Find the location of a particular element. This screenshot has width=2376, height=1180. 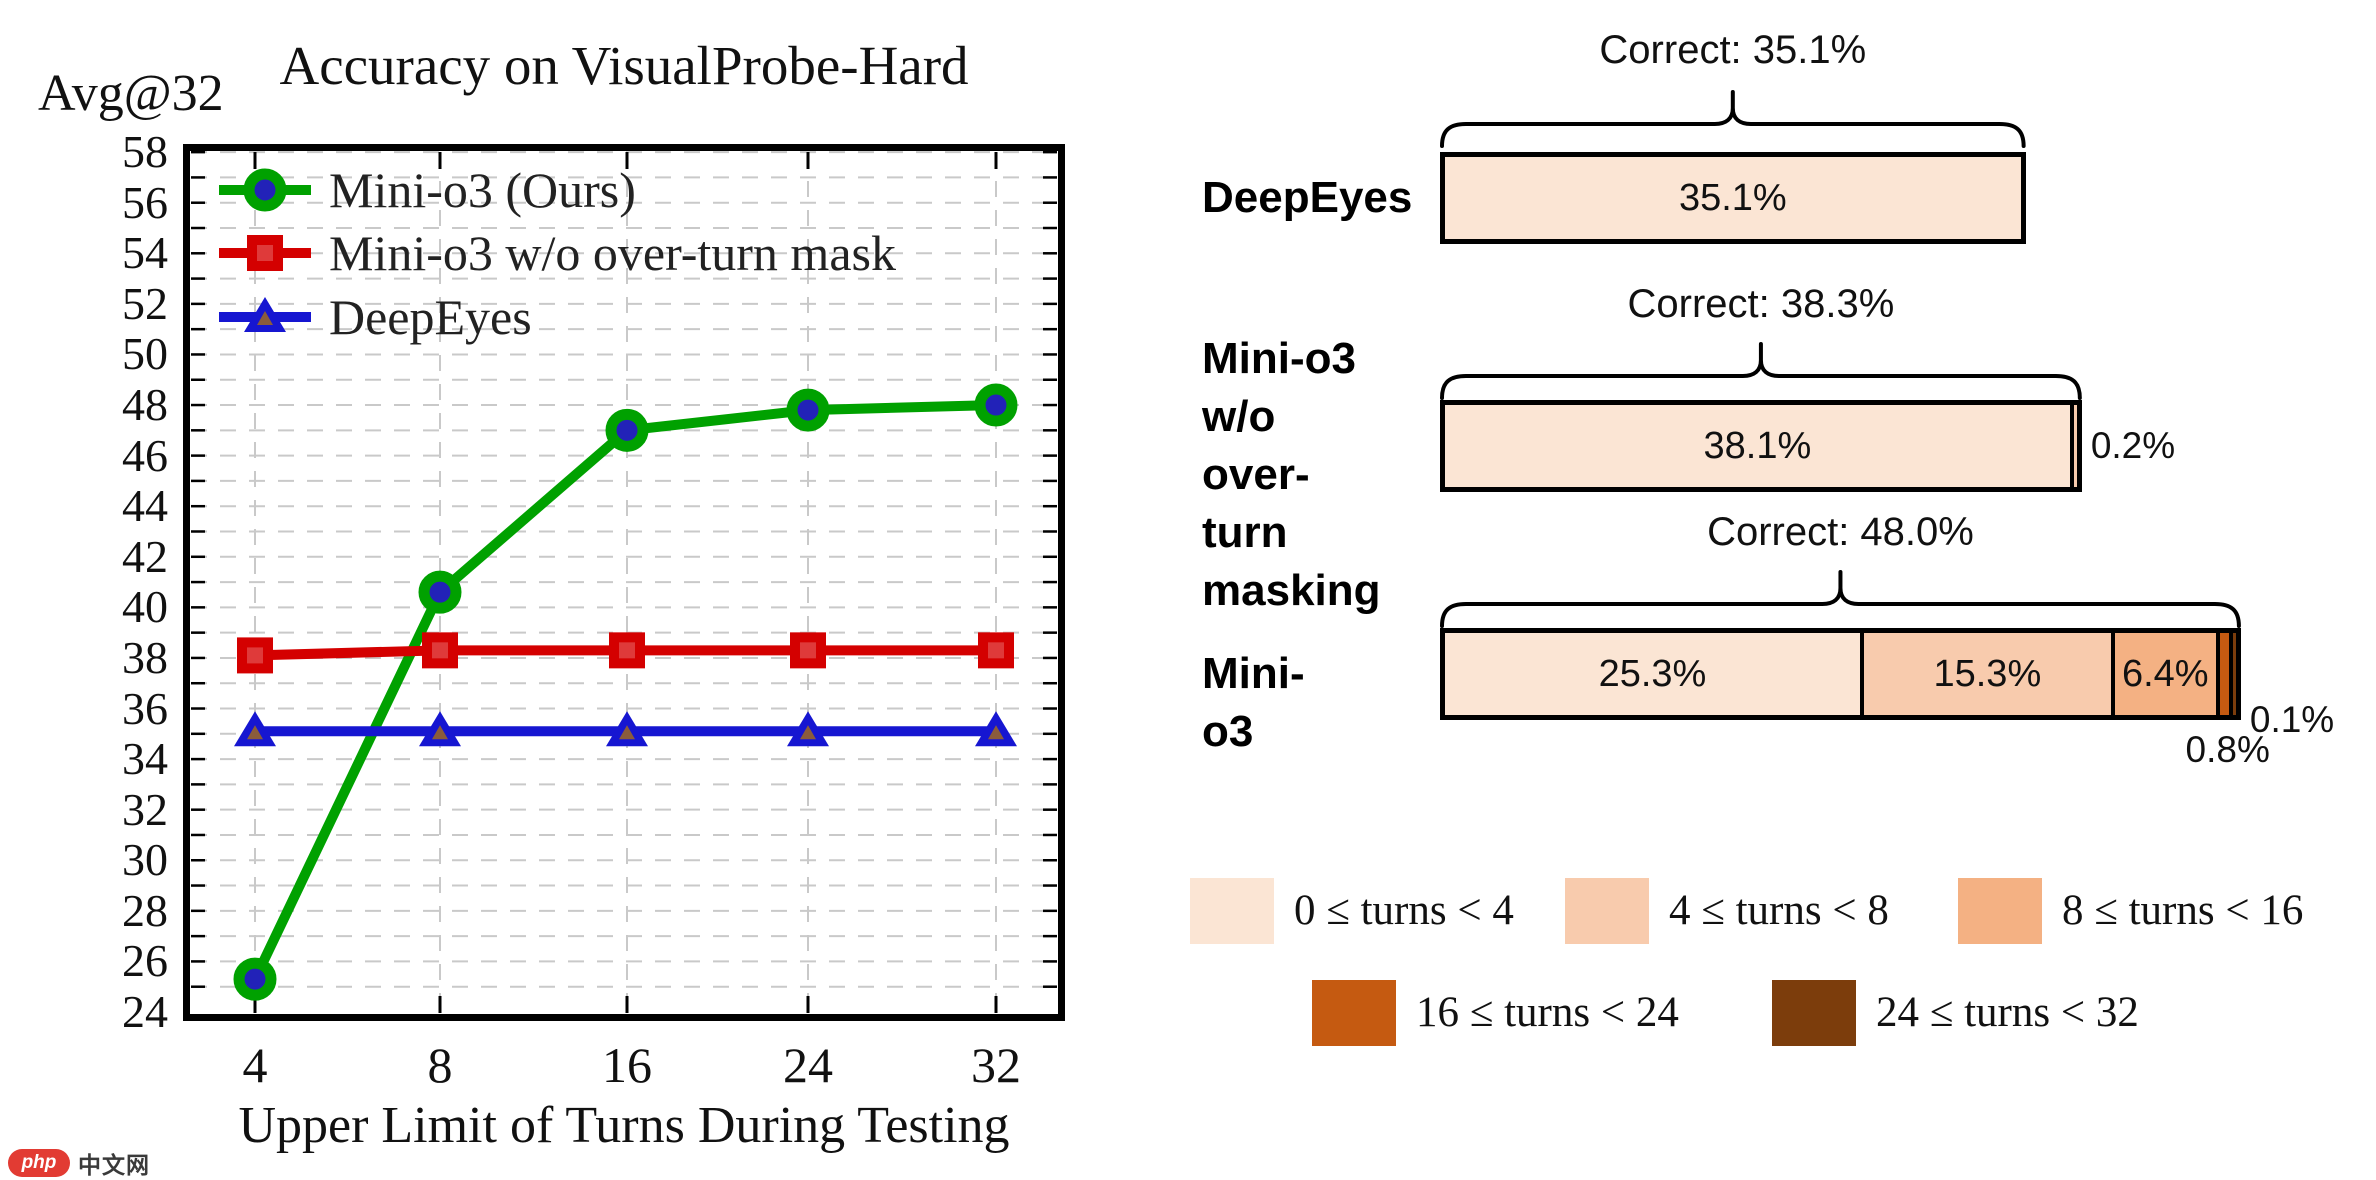

correct-total-label: Correct: 38.3% is located at coordinates (1761, 304).